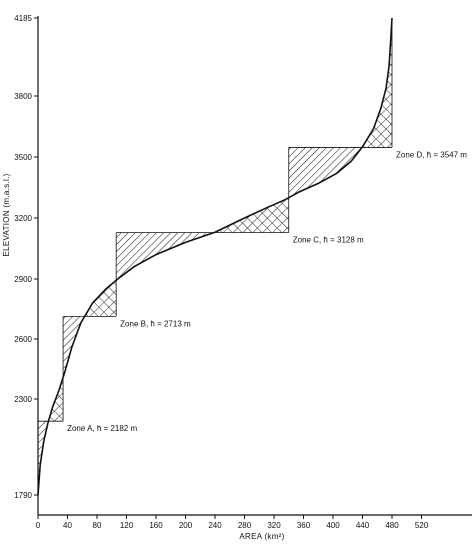 The height and width of the screenshot is (544, 474). I want to click on zone-label: Zone B, h̄ = 2713 m, so click(155, 323).